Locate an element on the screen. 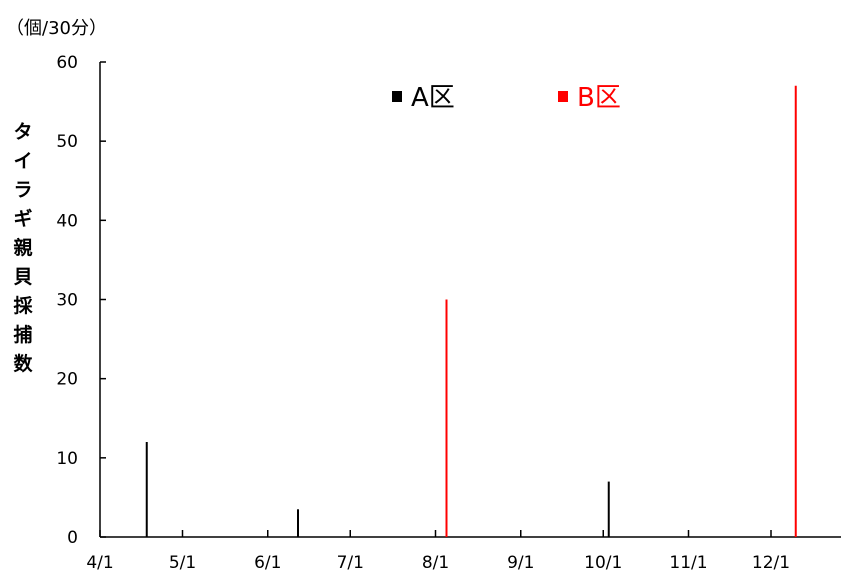 Image resolution: width=841 pixels, height=584 pixels. x-tick-label: 5/1 is located at coordinates (182, 563).